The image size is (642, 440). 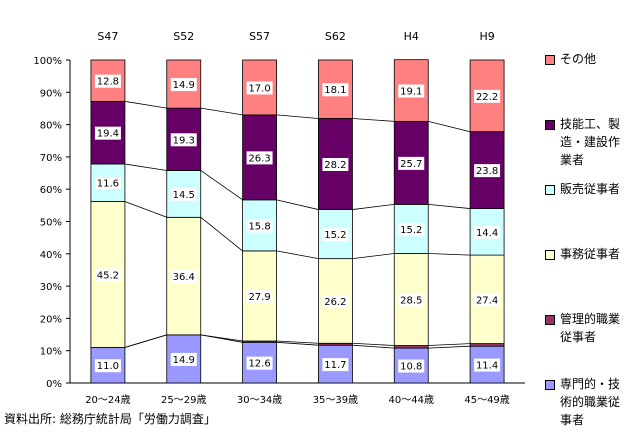 What do you see at coordinates (110, 419) in the screenshot?
I see `source-note: 資料出所: 総務庁統計局「労働力調査」` at bounding box center [110, 419].